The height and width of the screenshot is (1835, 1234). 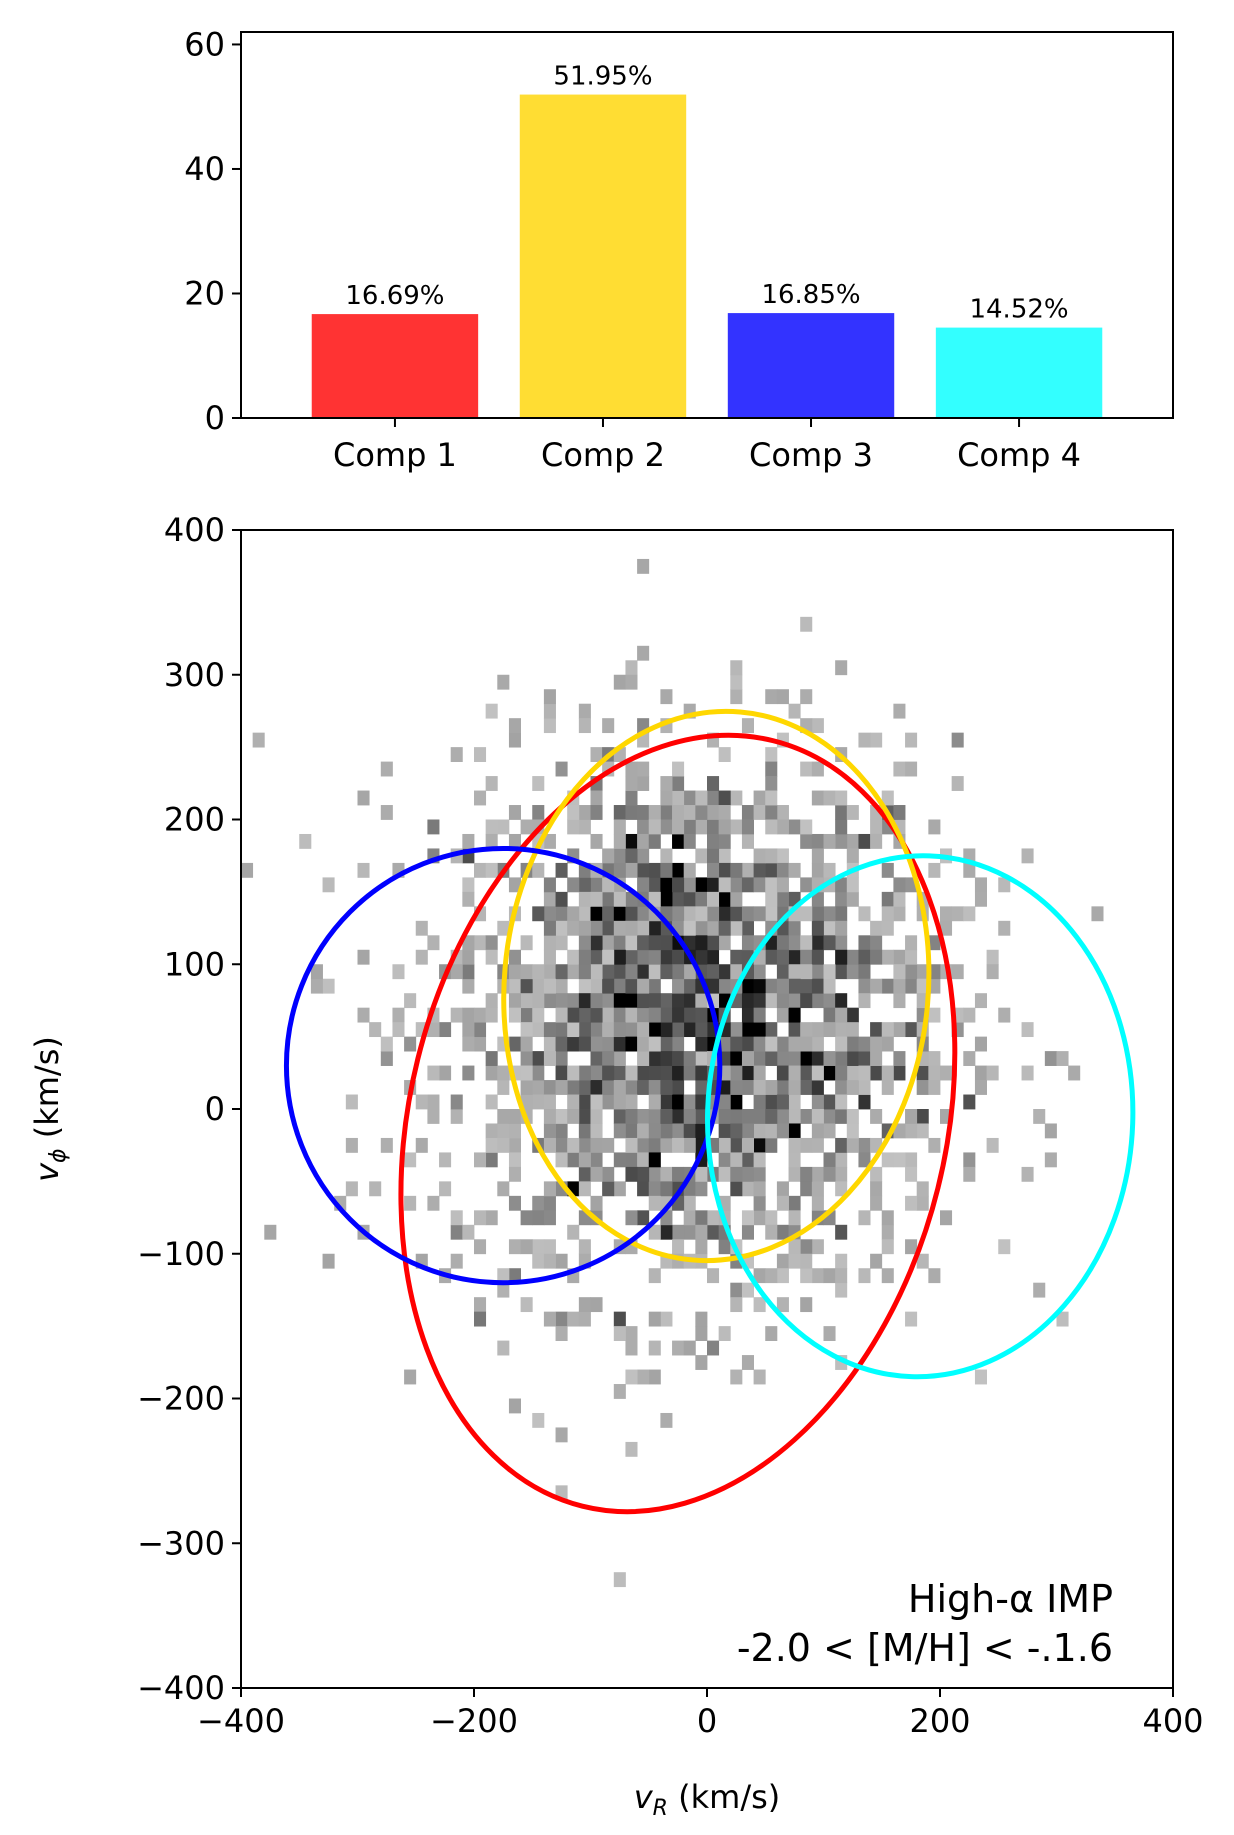 What do you see at coordinates (181, 1543) in the screenshot?
I see `y-tick-label: −300` at bounding box center [181, 1543].